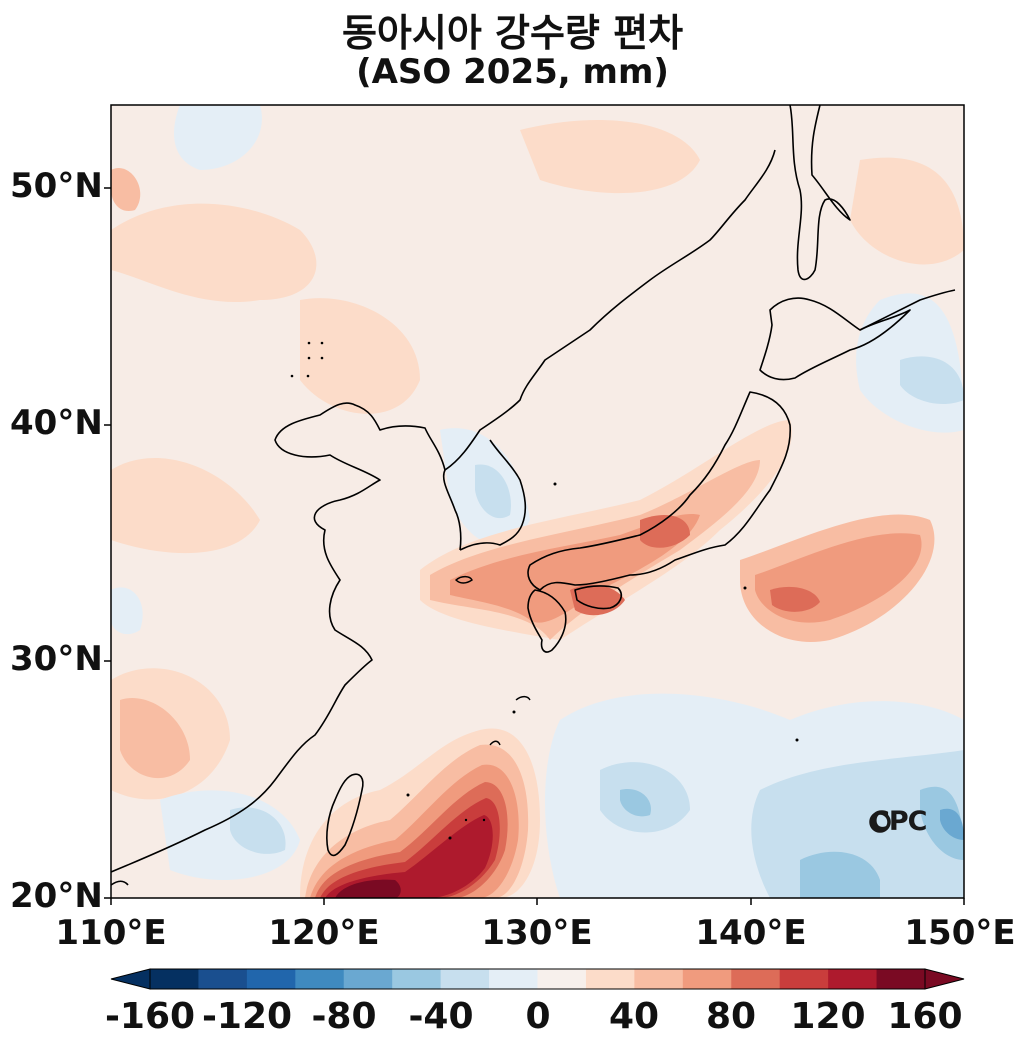 This screenshot has width=1025, height=1050. Describe the element at coordinates (907, 310) in the screenshot. I see `kuril-coastline` at that location.